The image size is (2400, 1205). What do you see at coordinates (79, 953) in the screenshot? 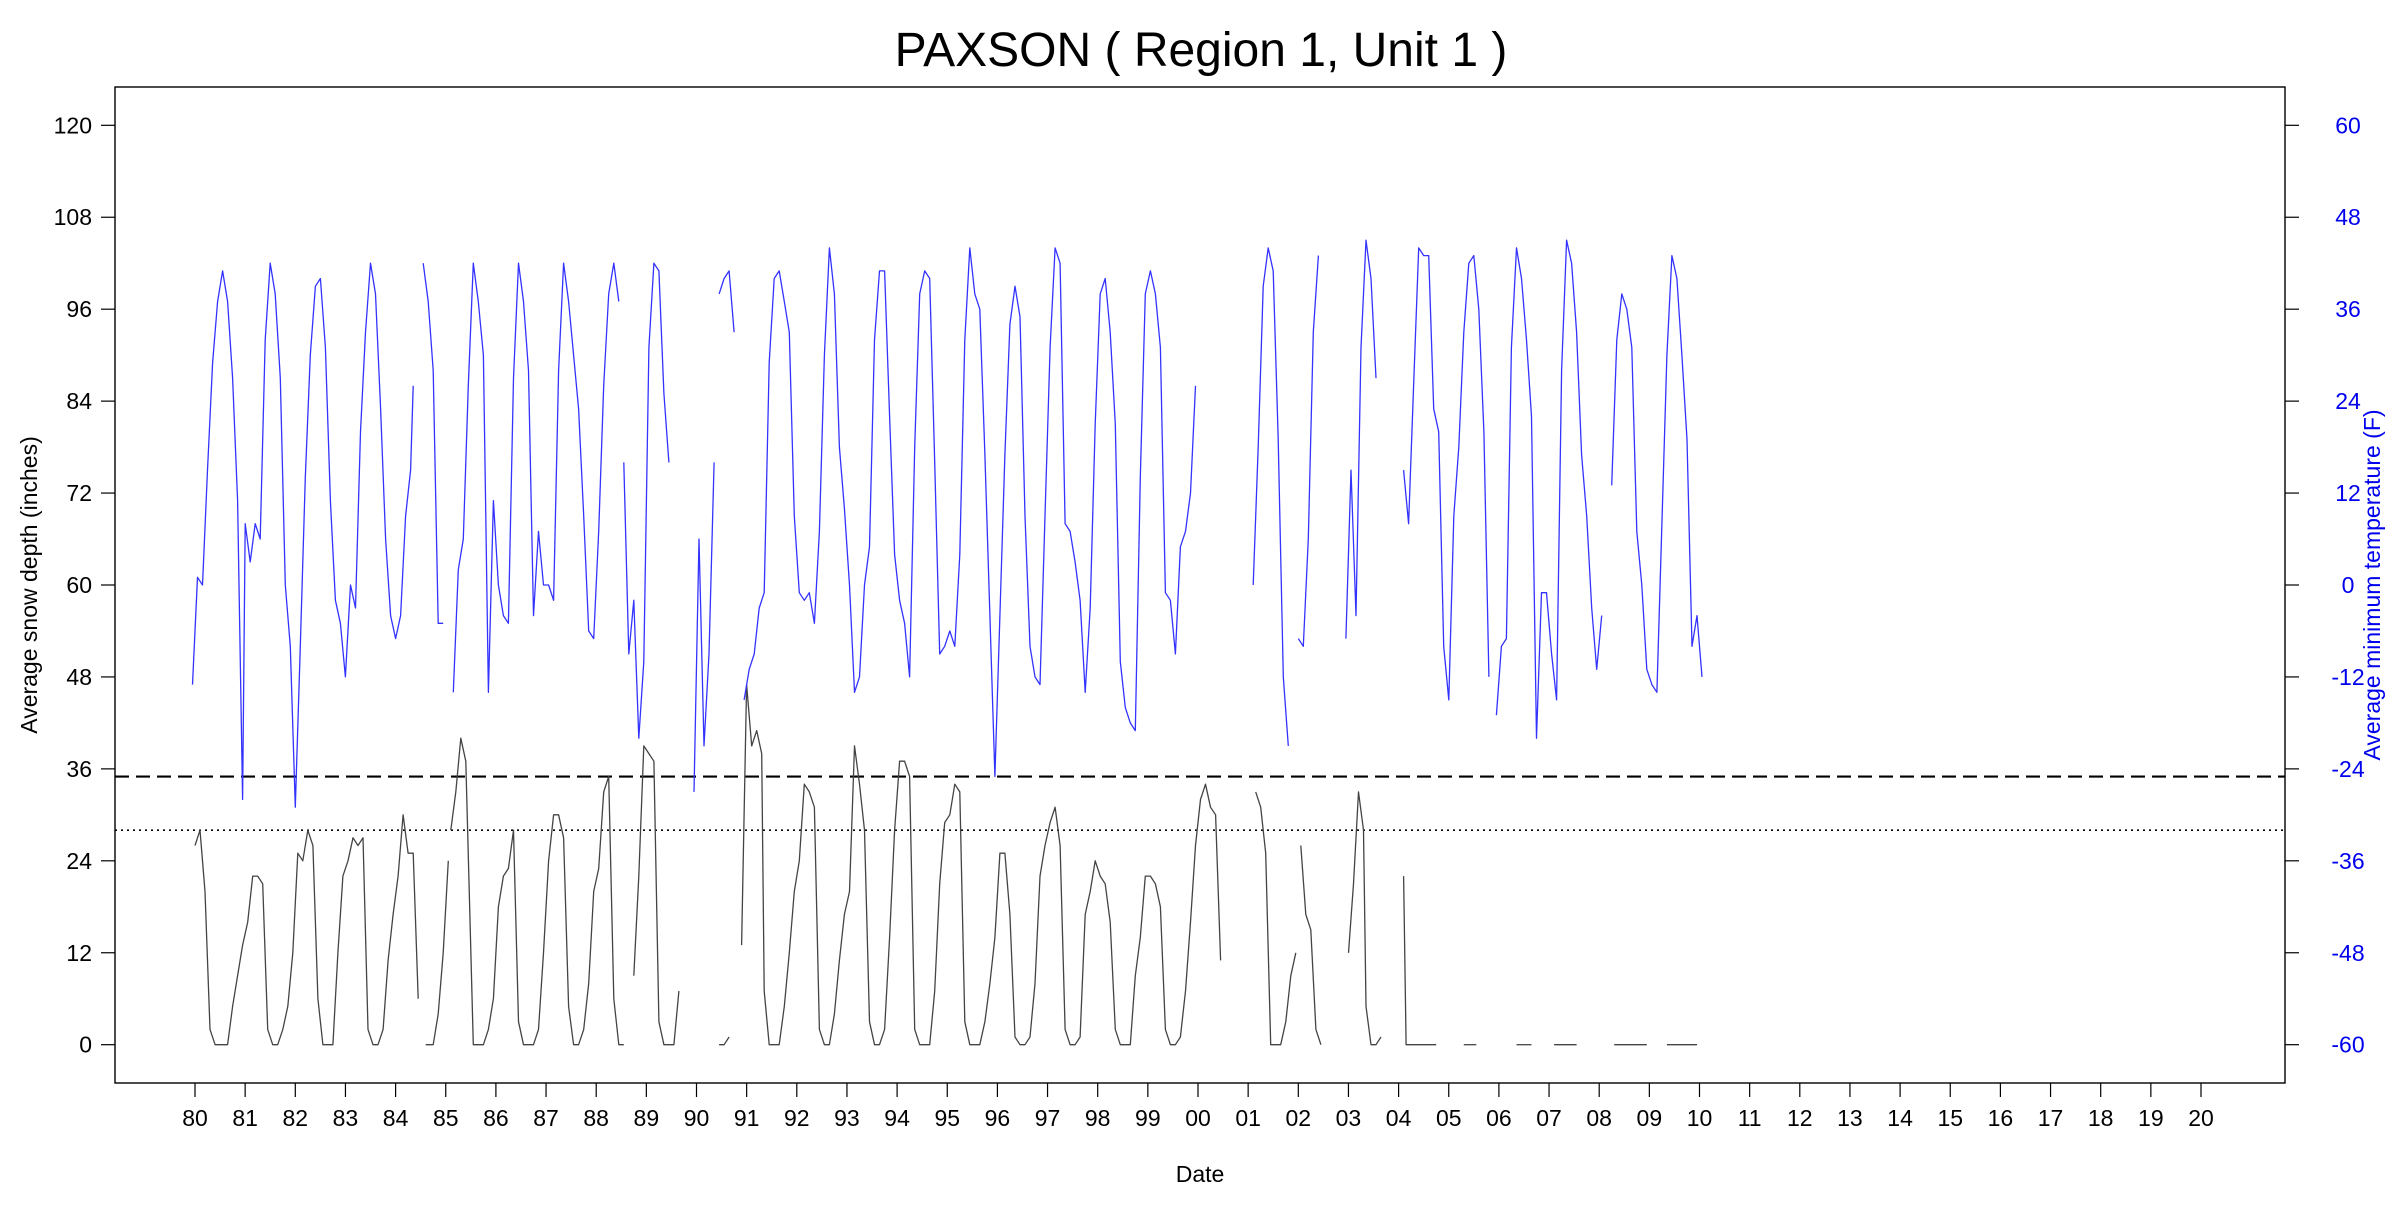
I see `y-left-tick-label: 12` at bounding box center [79, 953].